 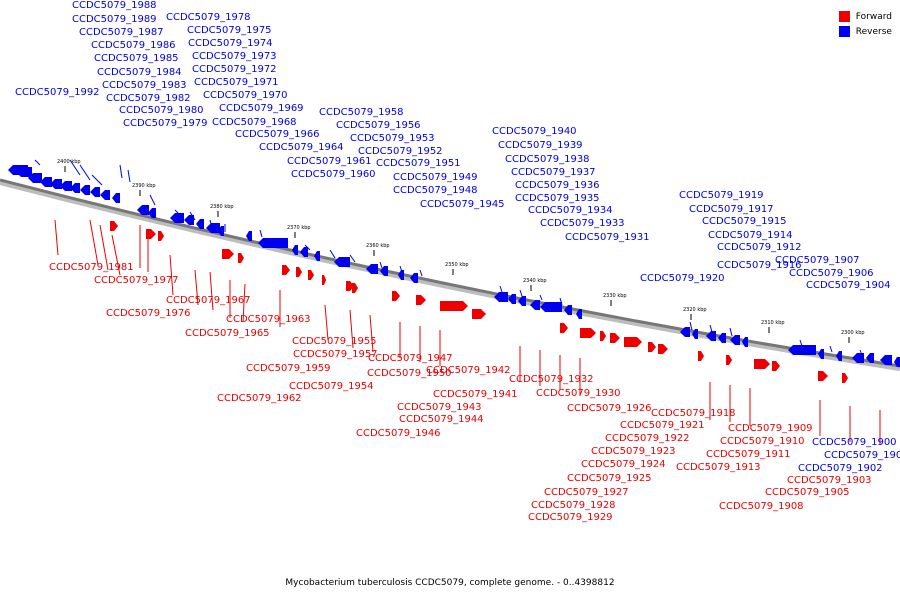 I want to click on gene-label: CCDC5079_1900, so click(x=854, y=442).